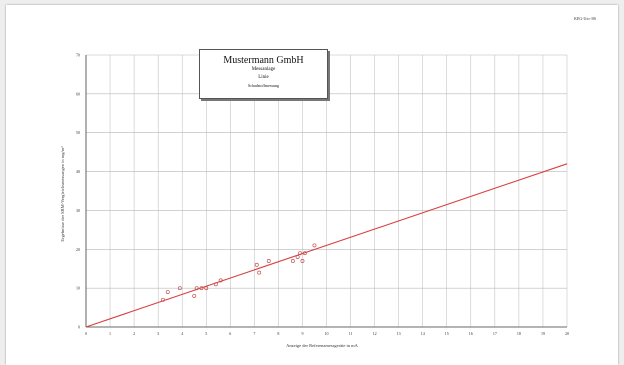 This screenshot has height=365, width=624. What do you see at coordinates (78, 210) in the screenshot?
I see `y-tick-label: 30` at bounding box center [78, 210].